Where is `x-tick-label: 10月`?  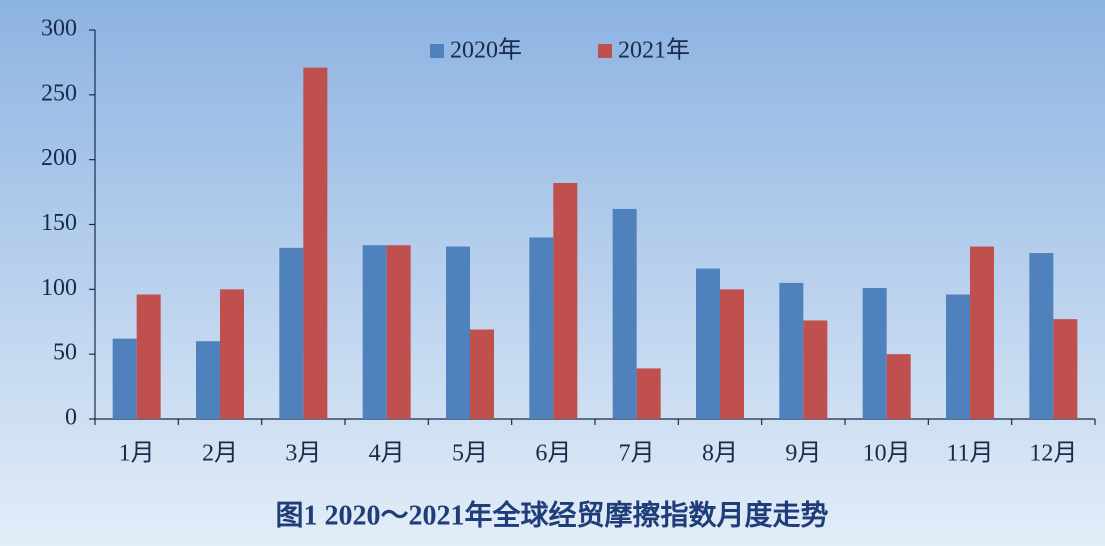 x-tick-label: 10月 is located at coordinates (887, 454).